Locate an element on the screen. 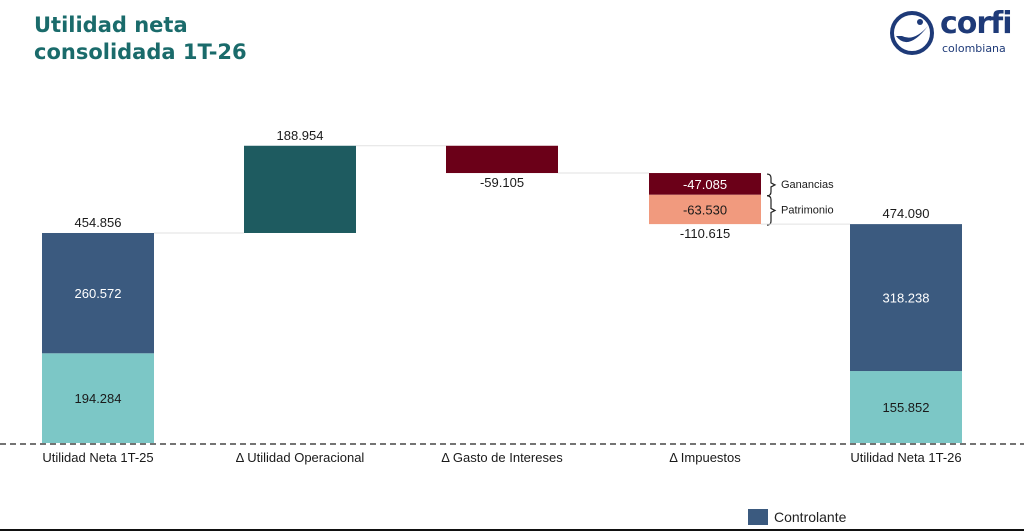 This screenshot has height=531, width=1024. total-label-3: -110.615 is located at coordinates (705, 233).